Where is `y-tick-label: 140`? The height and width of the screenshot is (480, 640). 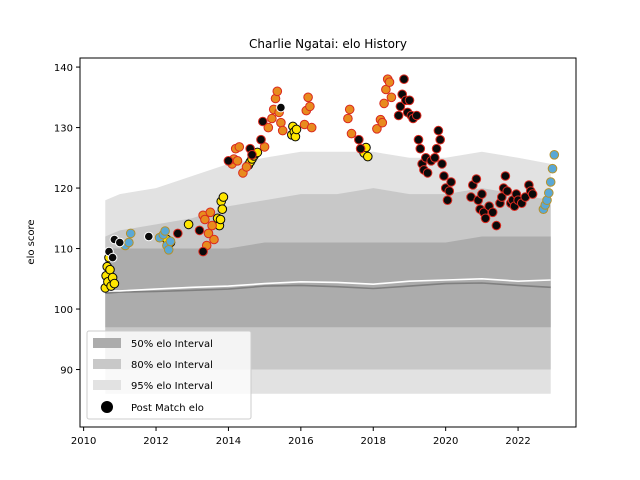 y-tick-label: 140 is located at coordinates (63, 68).